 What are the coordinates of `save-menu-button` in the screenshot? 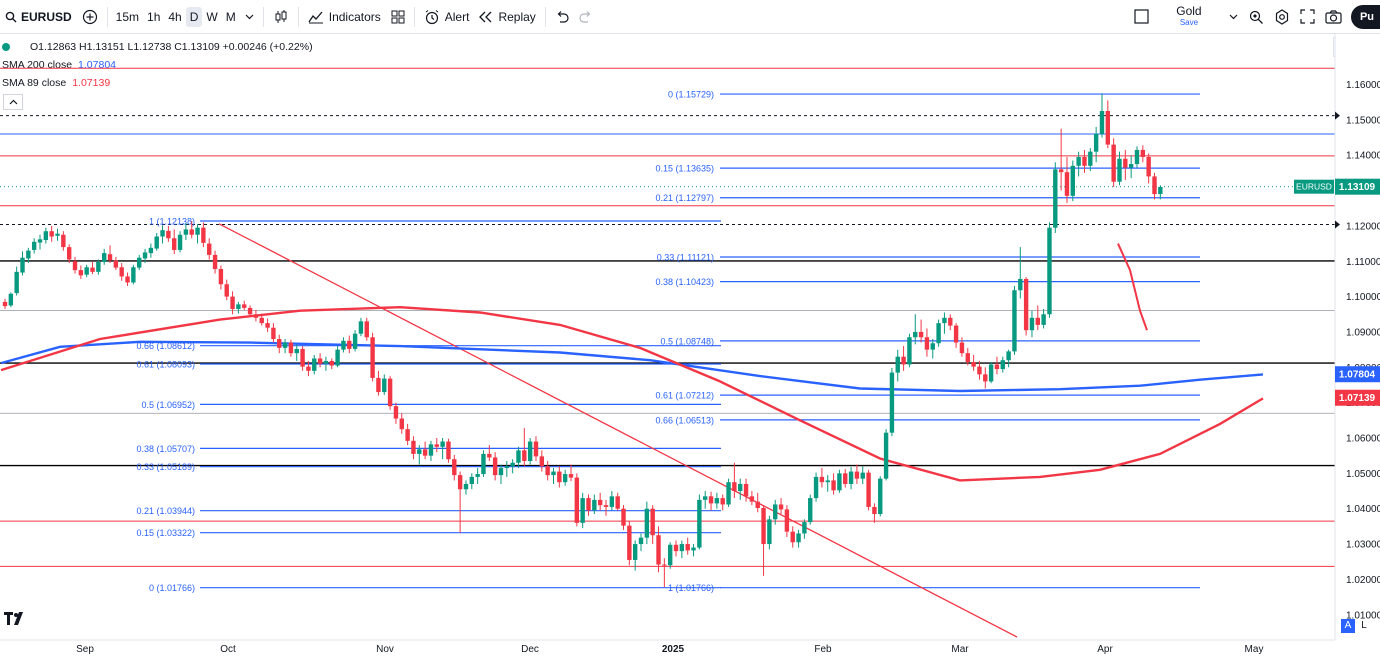 It's located at (1233, 16).